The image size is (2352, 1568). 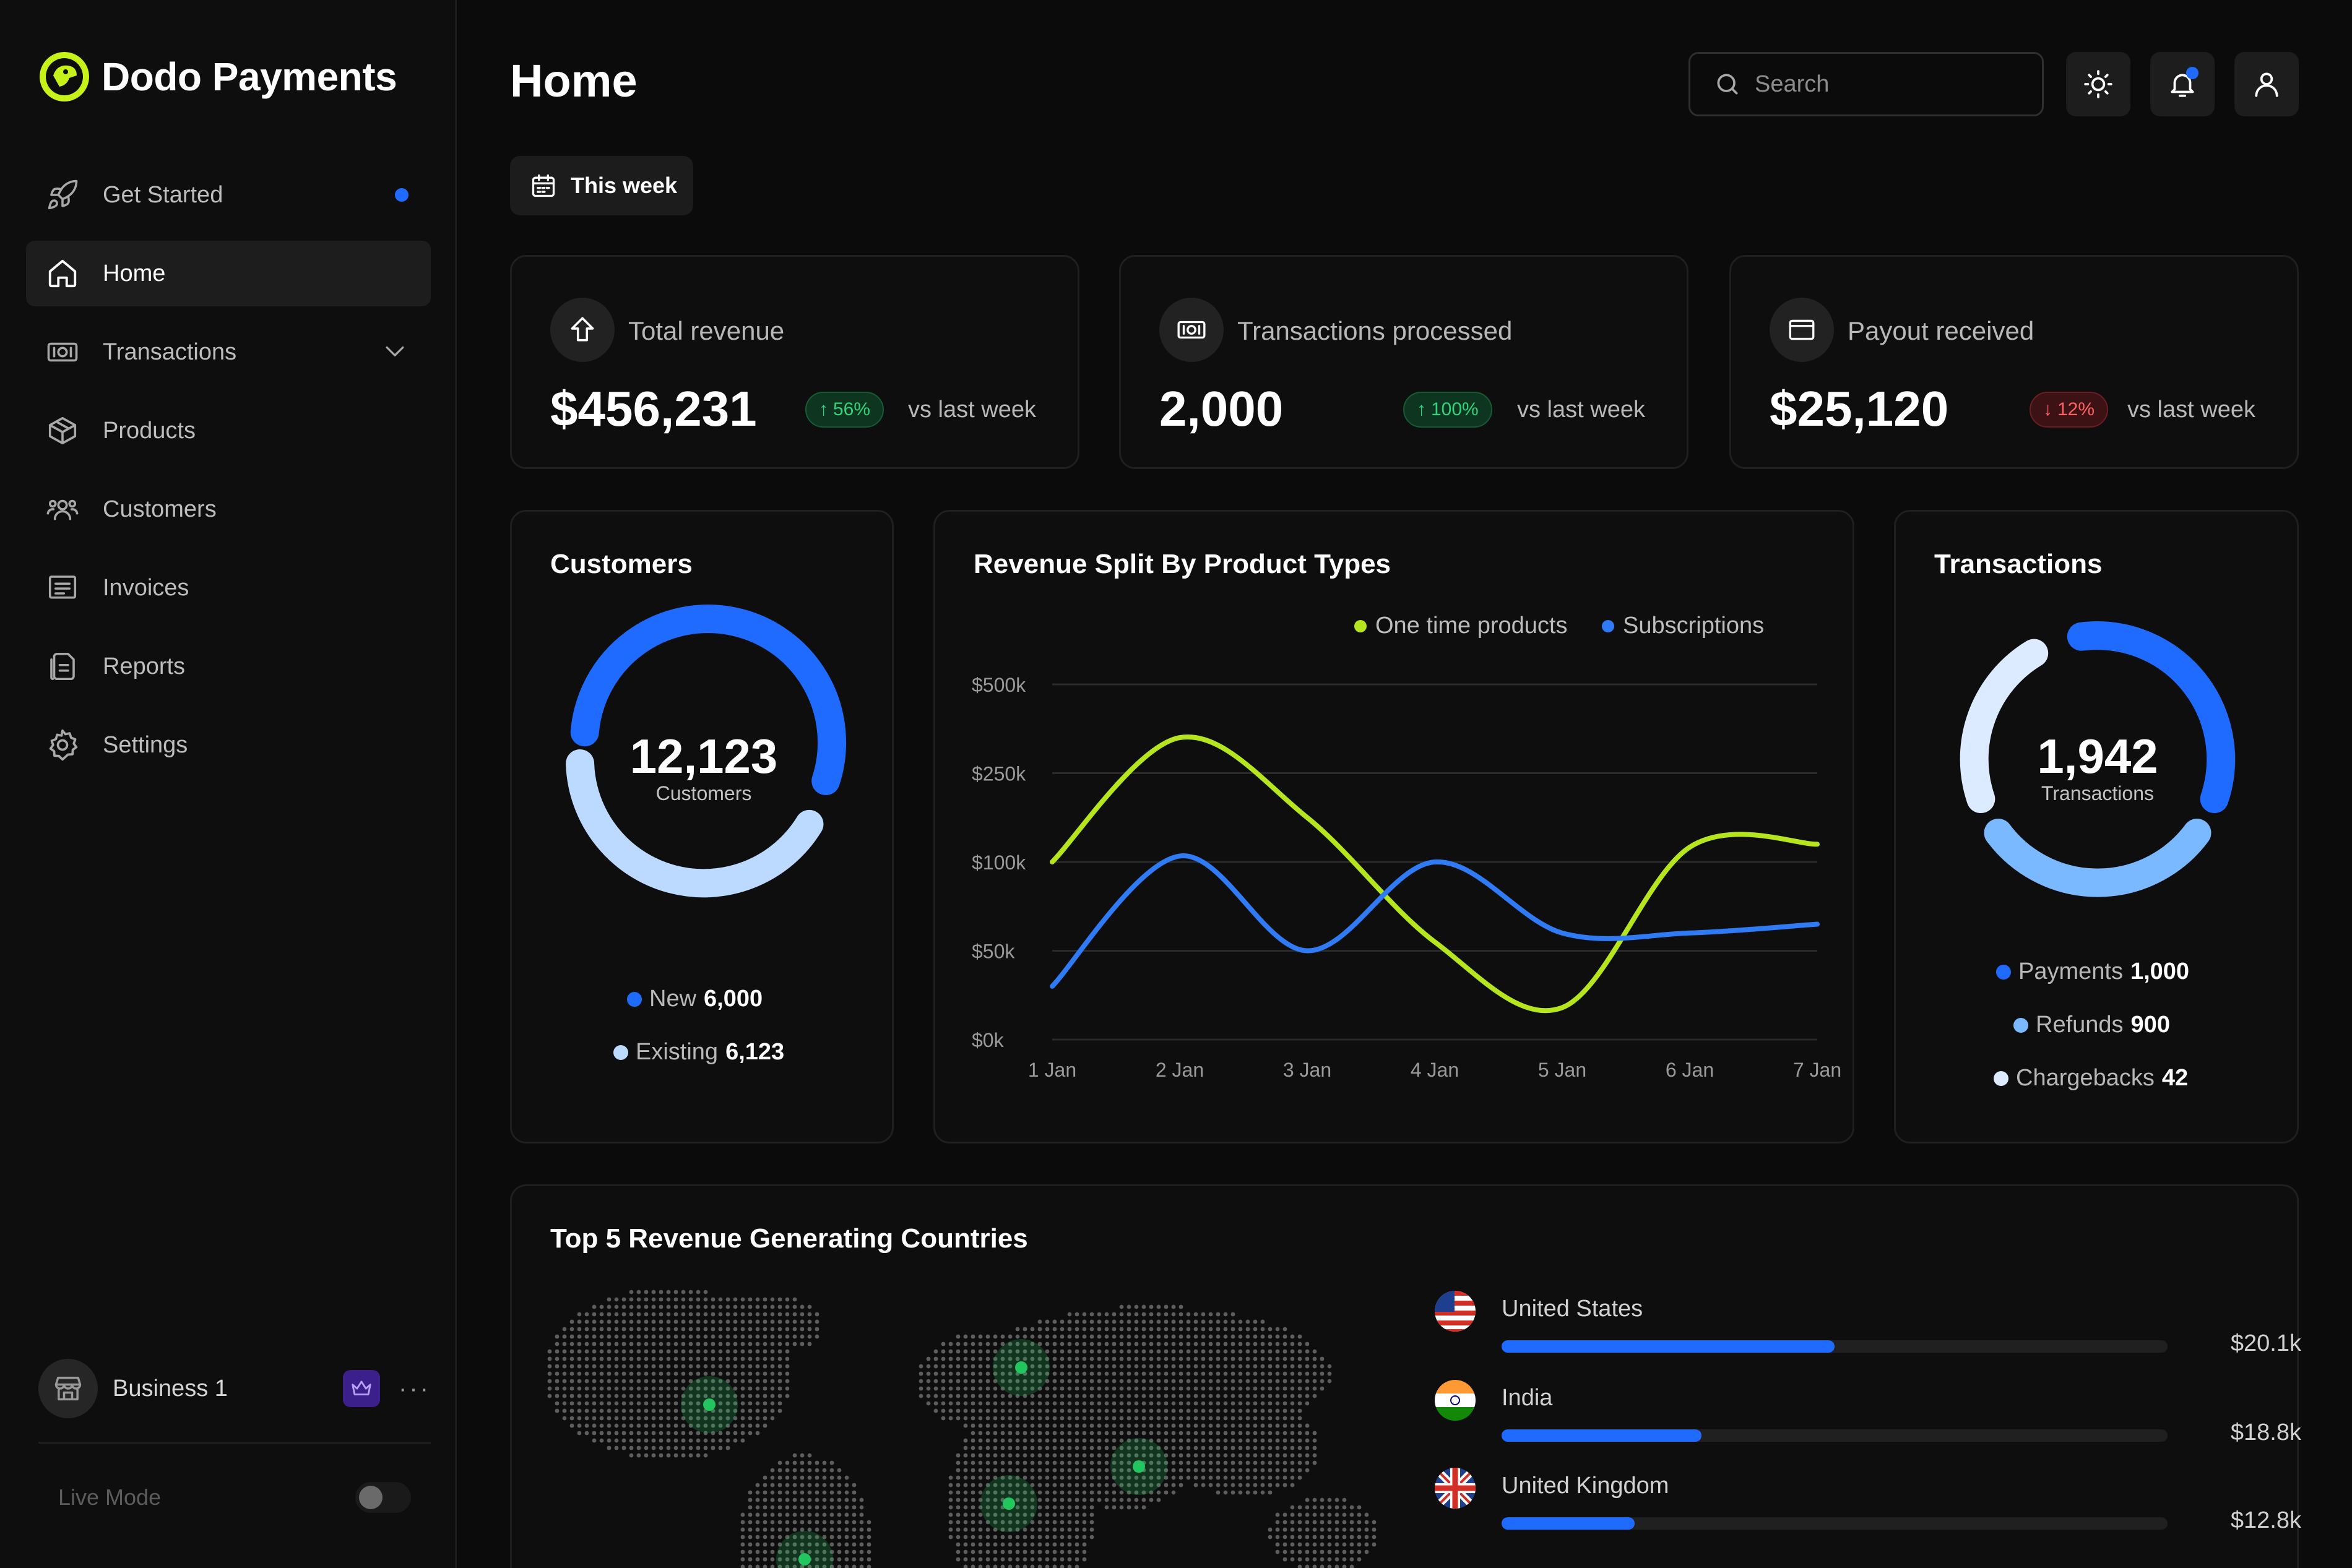 I want to click on sidebar-item-label: Get Started, so click(x=163, y=194).